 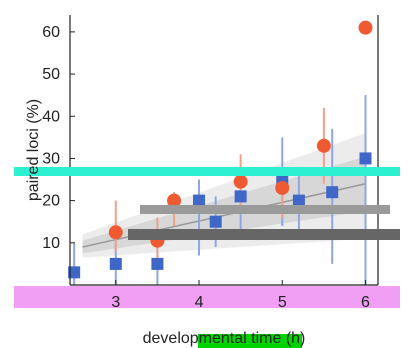 I want to click on x-axis-title: developmental time (h), so click(x=224, y=338).